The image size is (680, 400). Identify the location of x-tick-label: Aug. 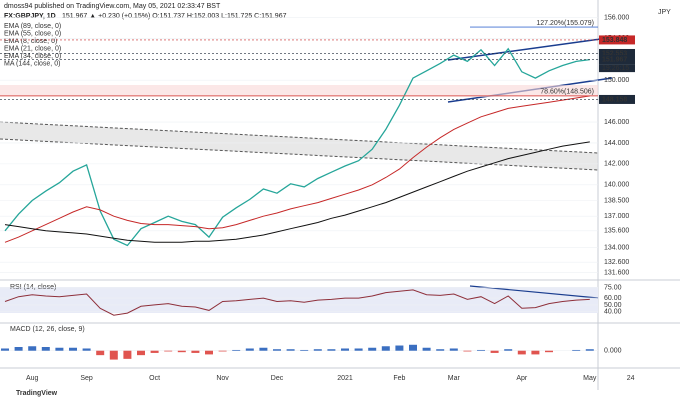
(32, 378).